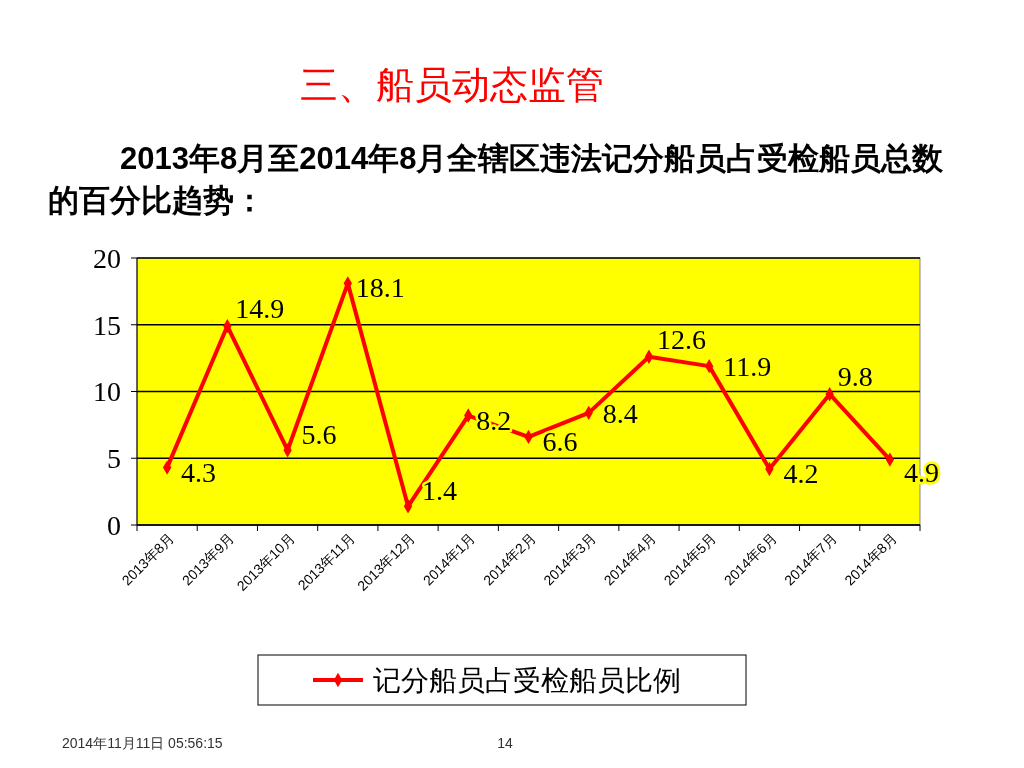 The height and width of the screenshot is (768, 1024). What do you see at coordinates (260, 309) in the screenshot?
I see `data-label: 14.9` at bounding box center [260, 309].